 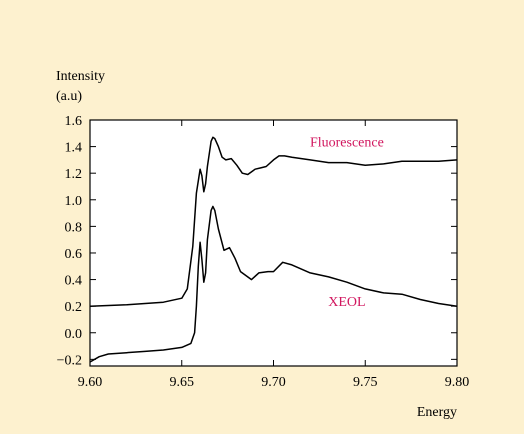 I want to click on y-tick-label: 0.4, so click(x=74, y=281).